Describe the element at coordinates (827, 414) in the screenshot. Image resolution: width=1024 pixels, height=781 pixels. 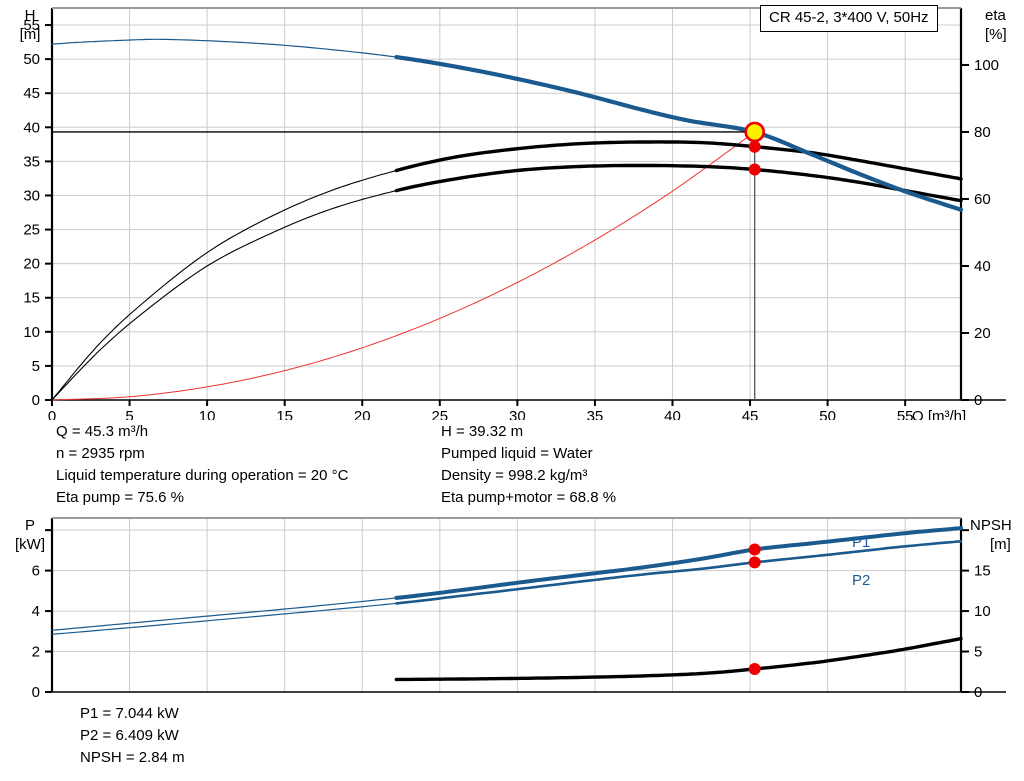
I see `x-tick-label: 50` at that location.